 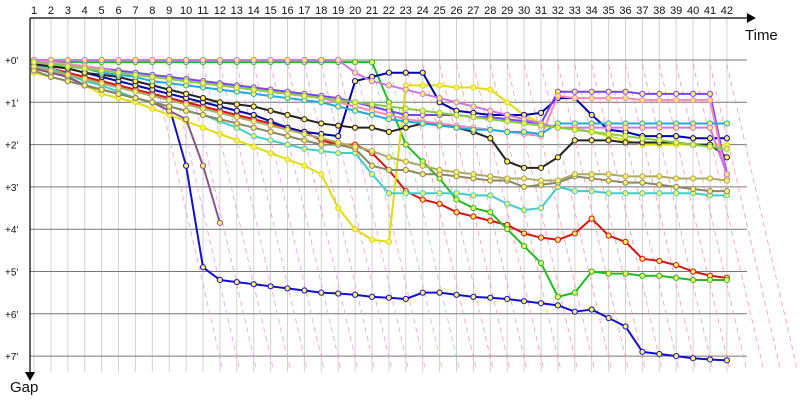 I want to click on x-tick-label: 19, so click(x=338, y=11).